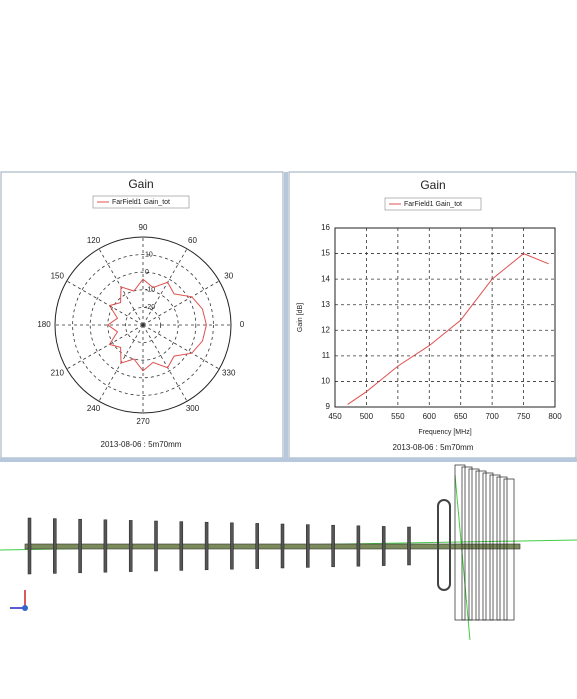  Describe the element at coordinates (444, 545) in the screenshot. I see `driven-element` at that location.